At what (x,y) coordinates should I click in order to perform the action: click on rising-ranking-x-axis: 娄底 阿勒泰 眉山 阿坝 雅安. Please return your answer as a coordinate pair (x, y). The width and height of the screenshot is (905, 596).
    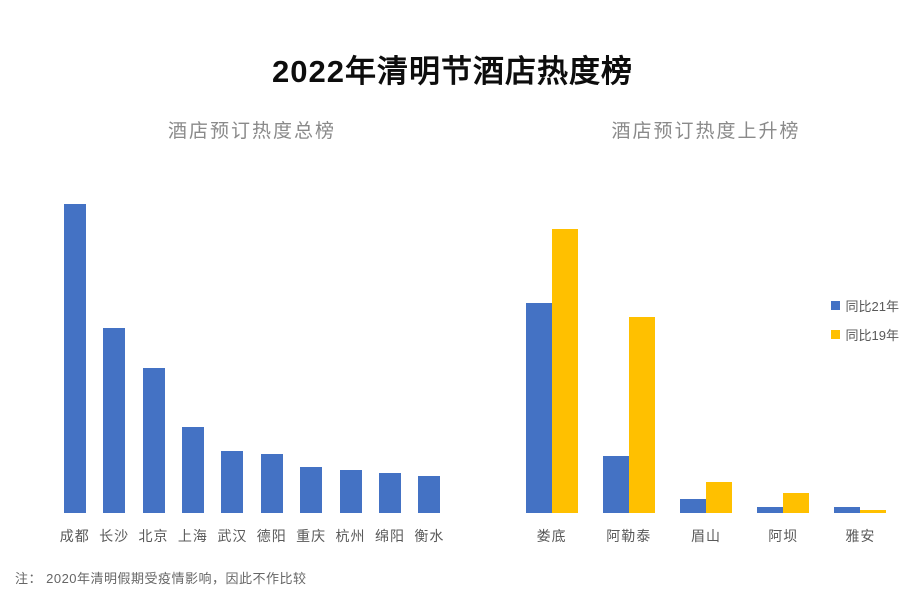
    Looking at the image, I should click on (706, 536).